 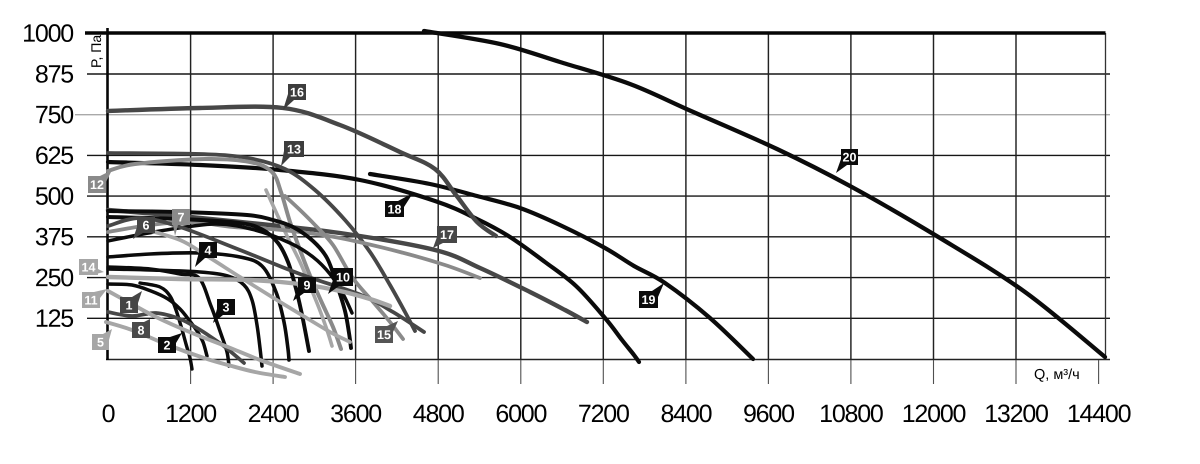 What do you see at coordinates (447, 235) in the screenshot?
I see `svg-text: 17` at bounding box center [447, 235].